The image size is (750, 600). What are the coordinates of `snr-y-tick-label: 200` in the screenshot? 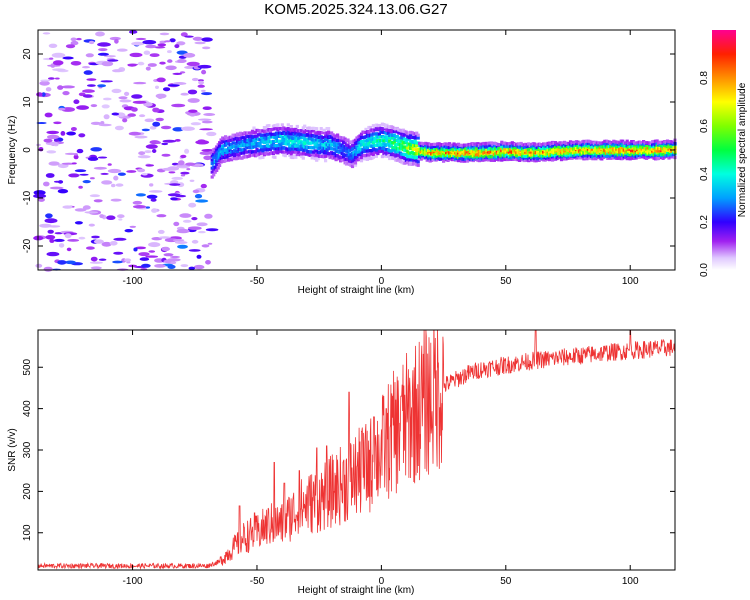 It's located at (27, 491).